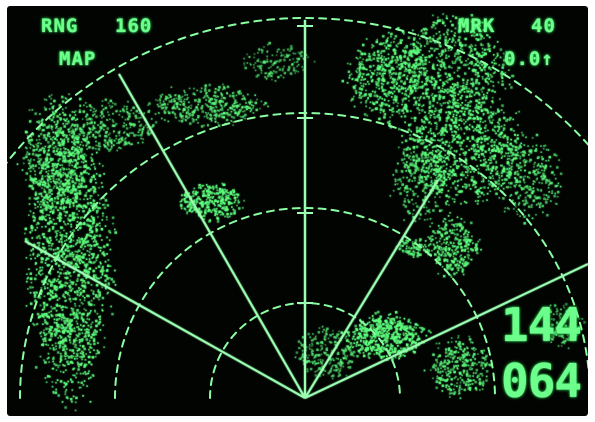 The width and height of the screenshot is (595, 422). What do you see at coordinates (541, 381) in the screenshot?
I see `distance-readout: 064` at bounding box center [541, 381].